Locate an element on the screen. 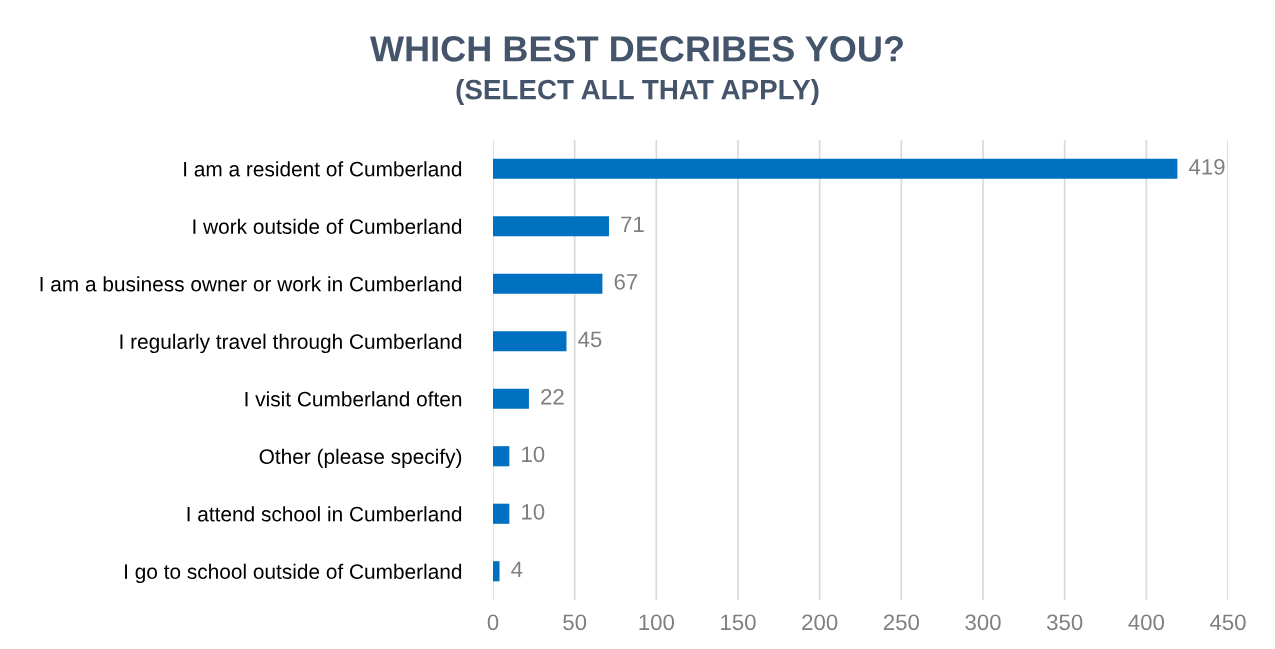 The height and width of the screenshot is (649, 1275). chart-title: WHICH BEST DECRIBES YOU? is located at coordinates (636, 49).